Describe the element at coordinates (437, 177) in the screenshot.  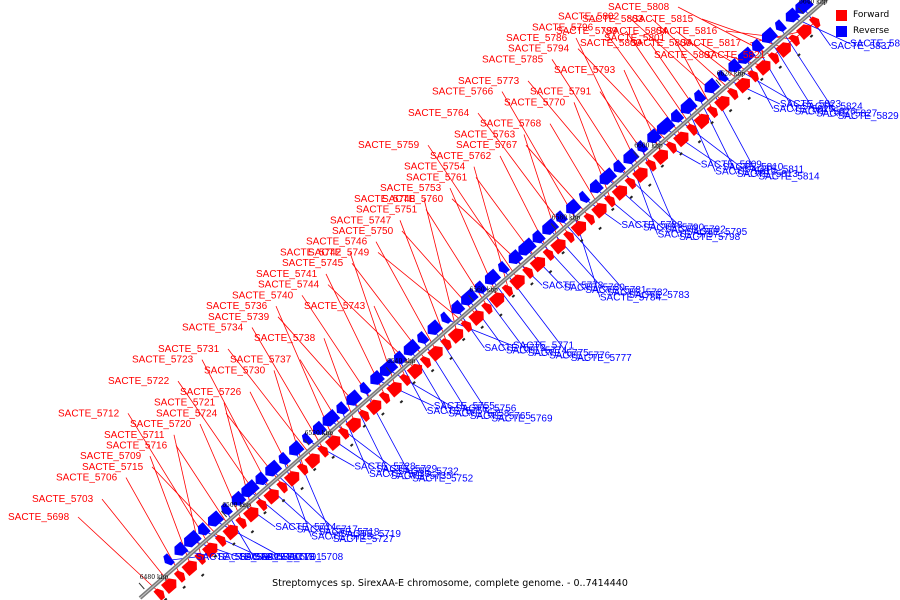
I see `gene-label: SACTE_5761` at that location.